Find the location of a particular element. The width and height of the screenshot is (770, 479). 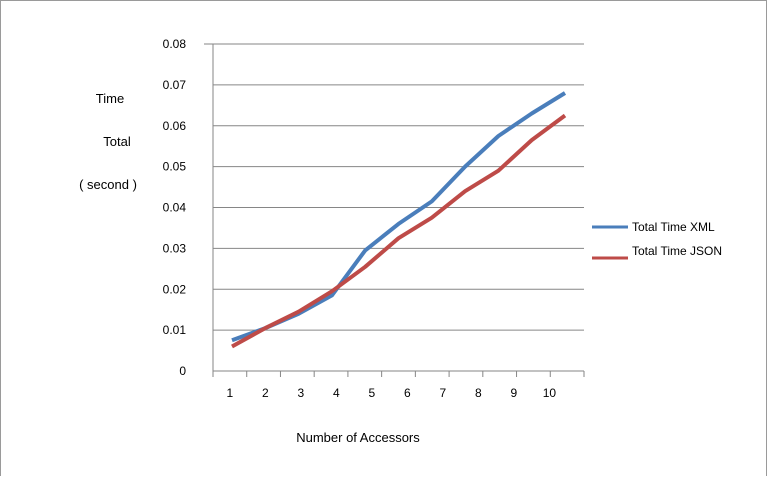

y-tick-label: 0.03 is located at coordinates (175, 248).